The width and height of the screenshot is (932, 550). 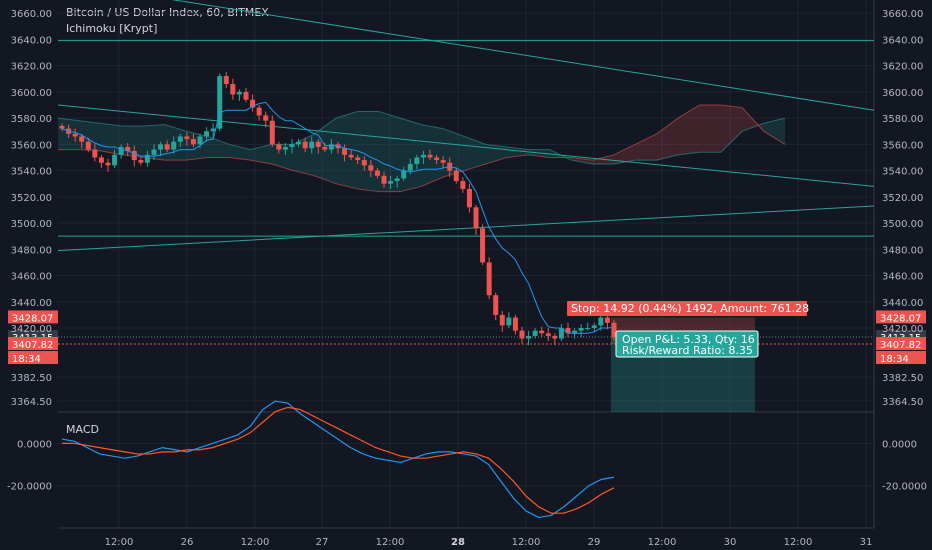 What do you see at coordinates (902, 303) in the screenshot?
I see `y-tick-label-right: 3440.00` at bounding box center [902, 303].